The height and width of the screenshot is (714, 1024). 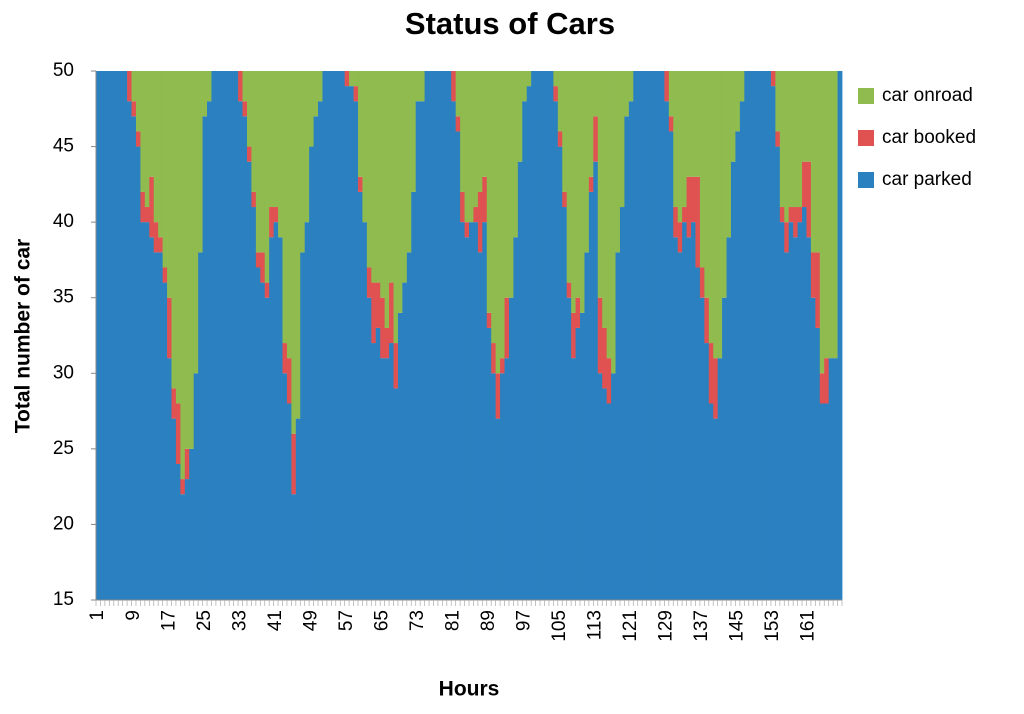 What do you see at coordinates (666, 626) in the screenshot?
I see `x-tick-label: 129` at bounding box center [666, 626].